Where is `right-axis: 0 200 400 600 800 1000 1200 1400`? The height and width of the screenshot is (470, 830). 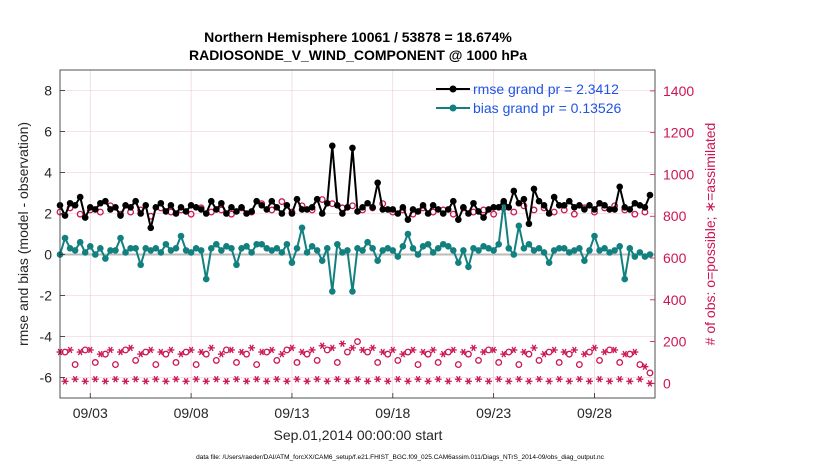
right-axis: 0 200 400 600 800 1000 1200 1400 is located at coordinates (672, 237).